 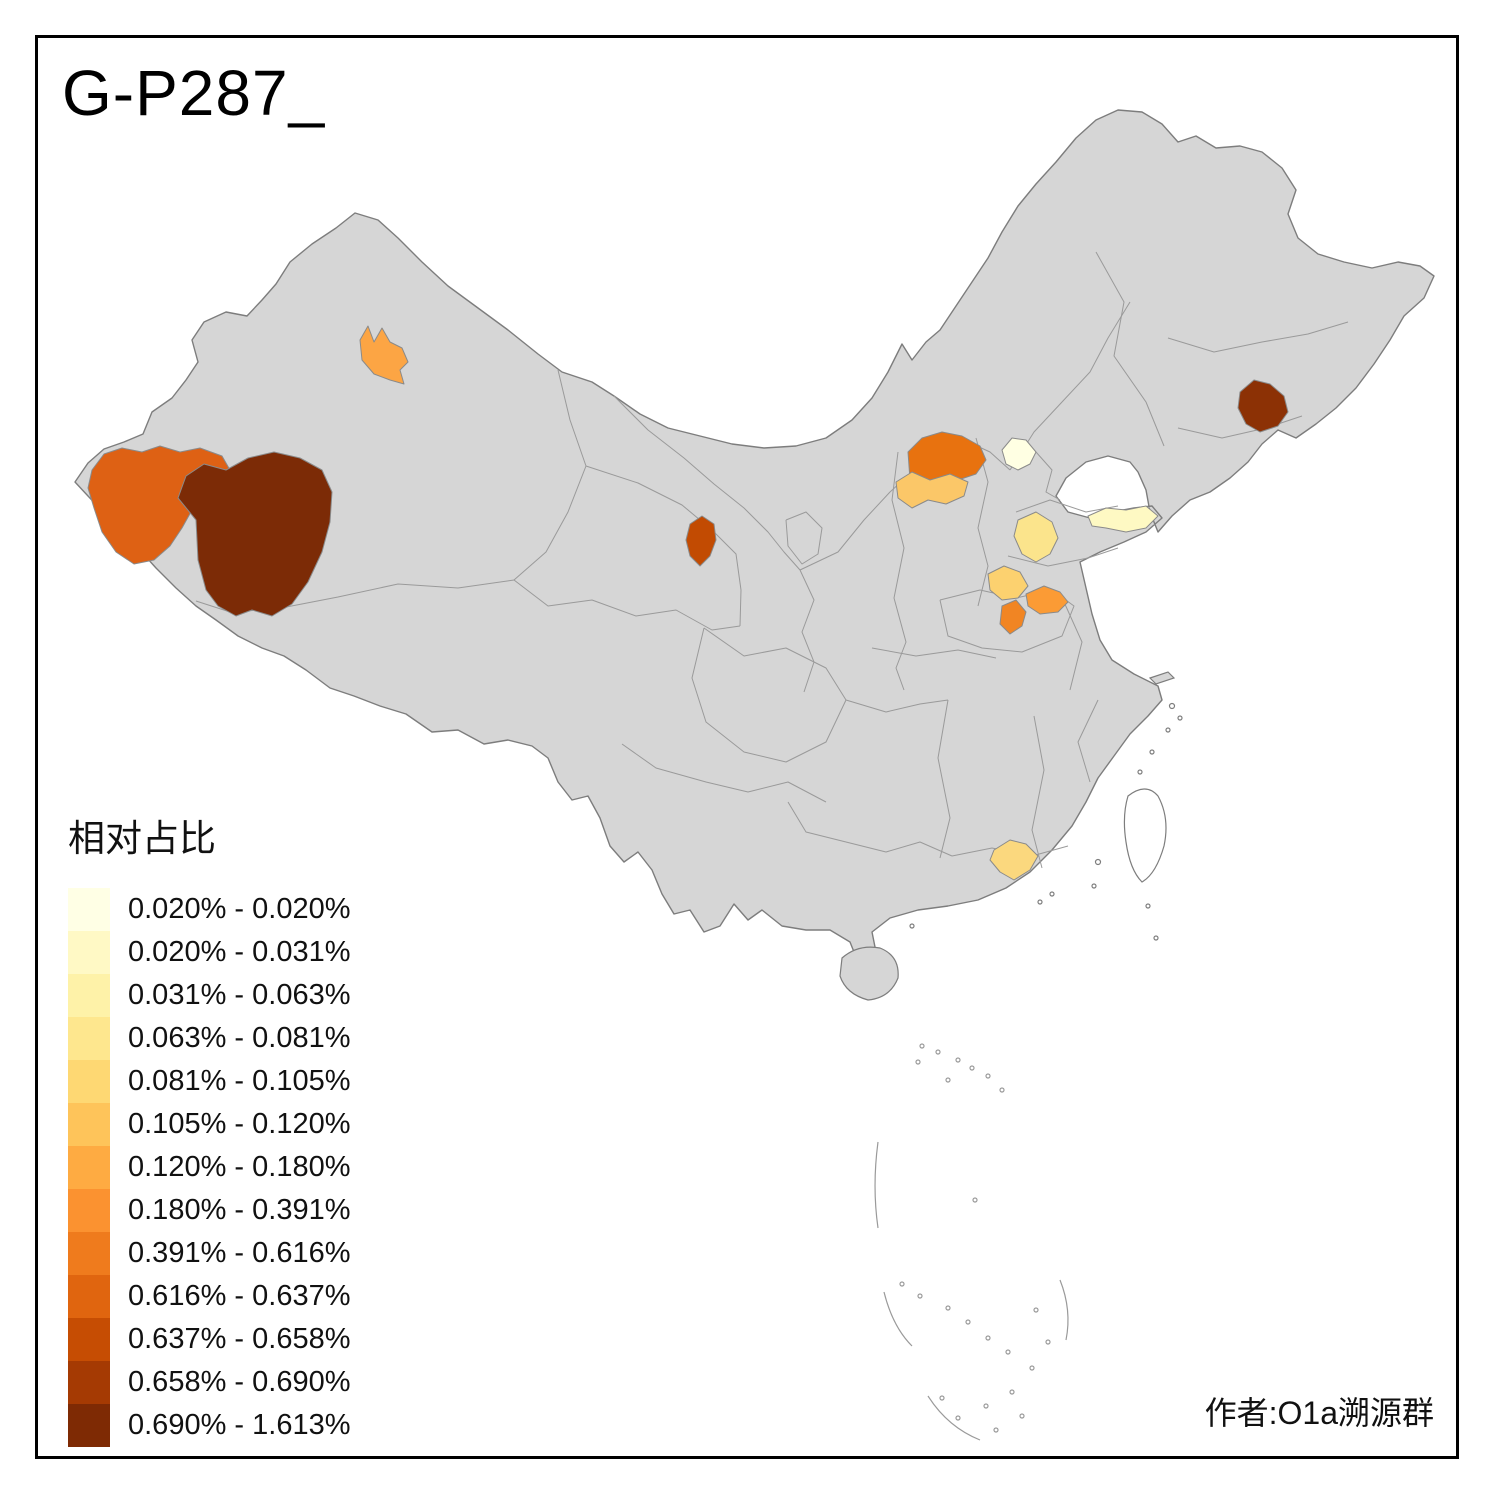 What do you see at coordinates (239, 1210) in the screenshot?
I see `legend-label: 0.180% - 0.391%` at bounding box center [239, 1210].